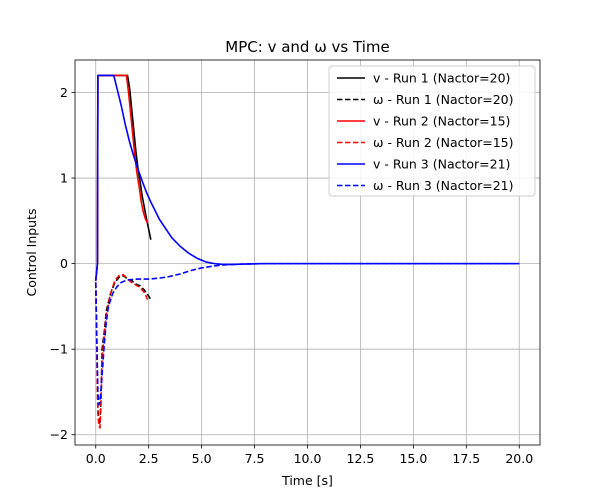  Describe the element at coordinates (307, 480) in the screenshot. I see `x-axis-label: Time [s]` at that location.